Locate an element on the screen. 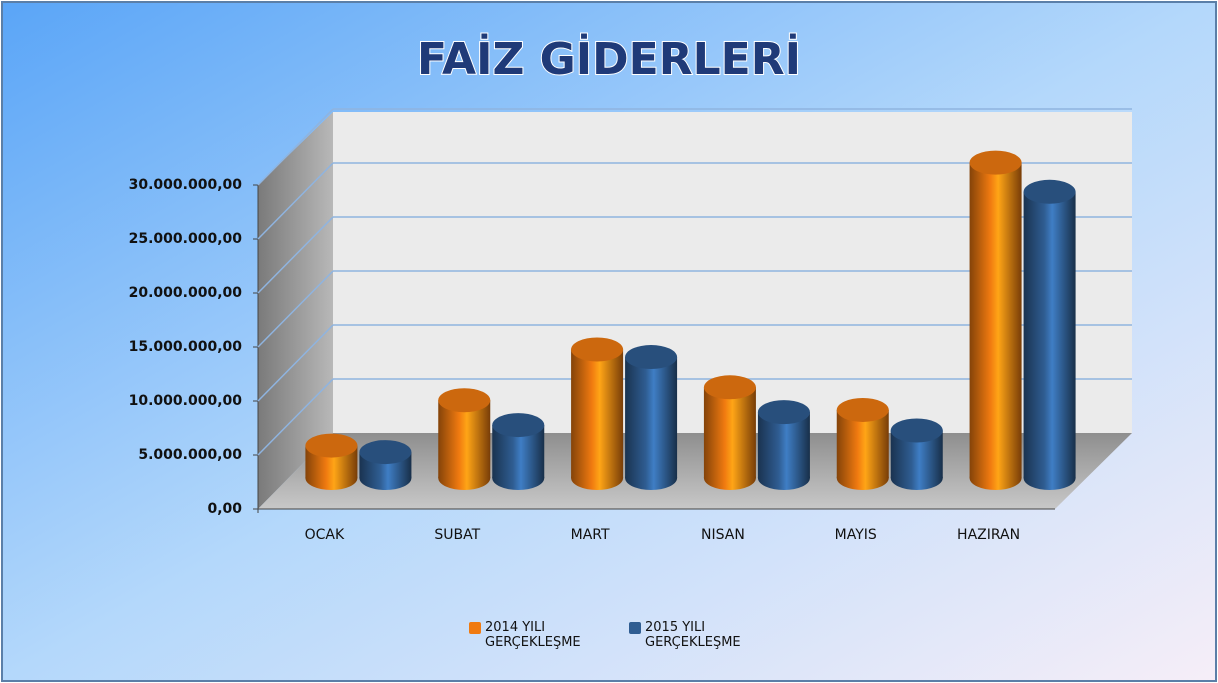 The height and width of the screenshot is (683, 1218). legend-label: 2015 YILI GERÇEKLEŞME is located at coordinates (693, 635).